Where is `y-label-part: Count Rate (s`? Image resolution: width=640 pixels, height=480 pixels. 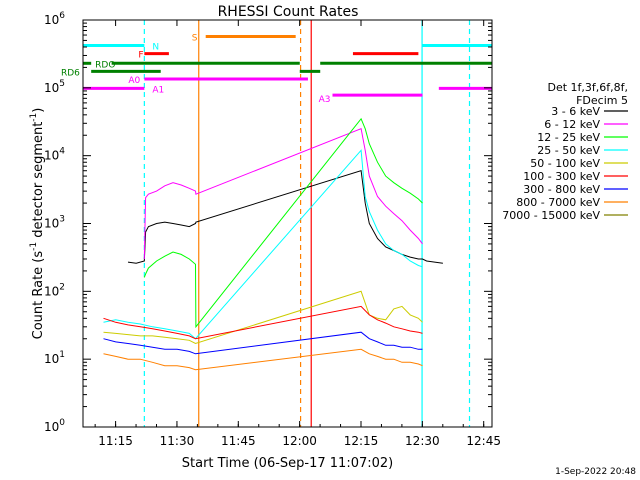
y-label-part: Count Rate (s is located at coordinates (38, 295).